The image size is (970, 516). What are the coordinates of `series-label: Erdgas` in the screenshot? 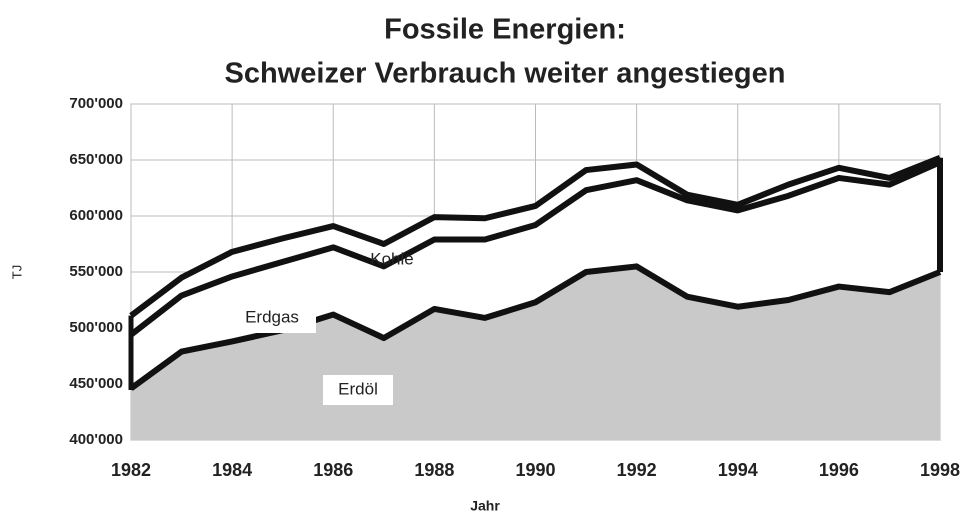 It's located at (272, 316).